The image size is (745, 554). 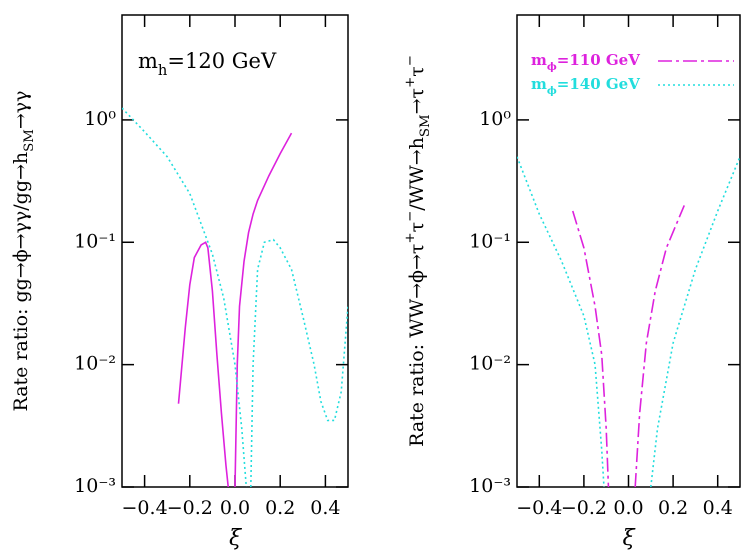 What do you see at coordinates (417, 101) in the screenshot?
I see `text-part: →τ` at bounding box center [417, 101].